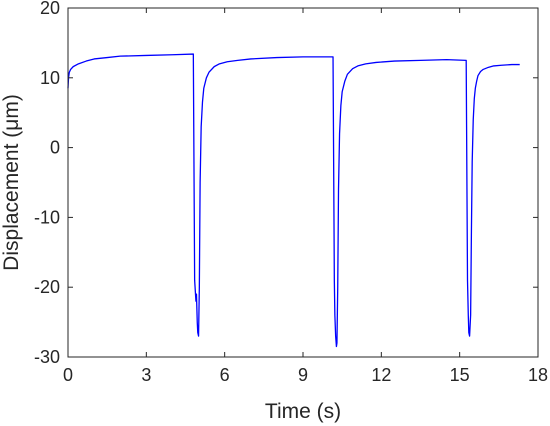 The width and height of the screenshot is (550, 426). What do you see at coordinates (538, 375) in the screenshot?
I see `x-tick-label: 18` at bounding box center [538, 375].